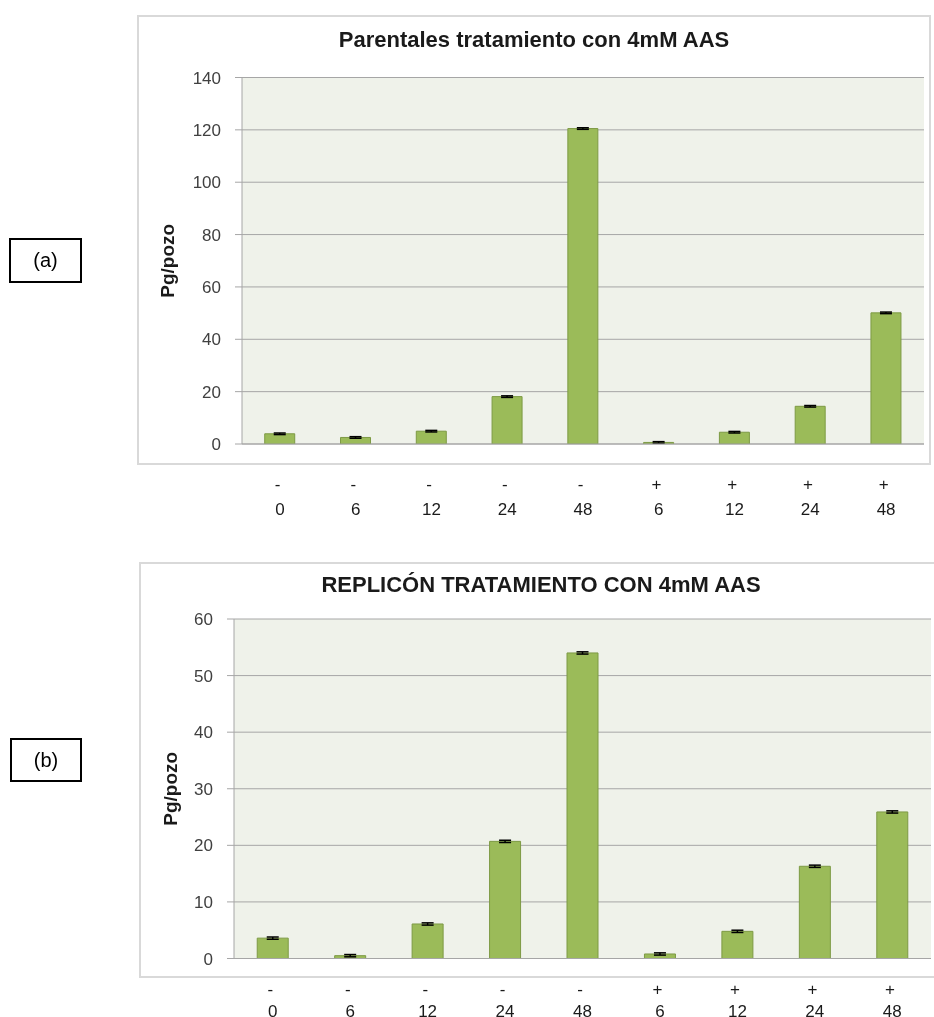  What do you see at coordinates (203, 902) in the screenshot?
I see `y-tick-label: 10` at bounding box center [203, 902].